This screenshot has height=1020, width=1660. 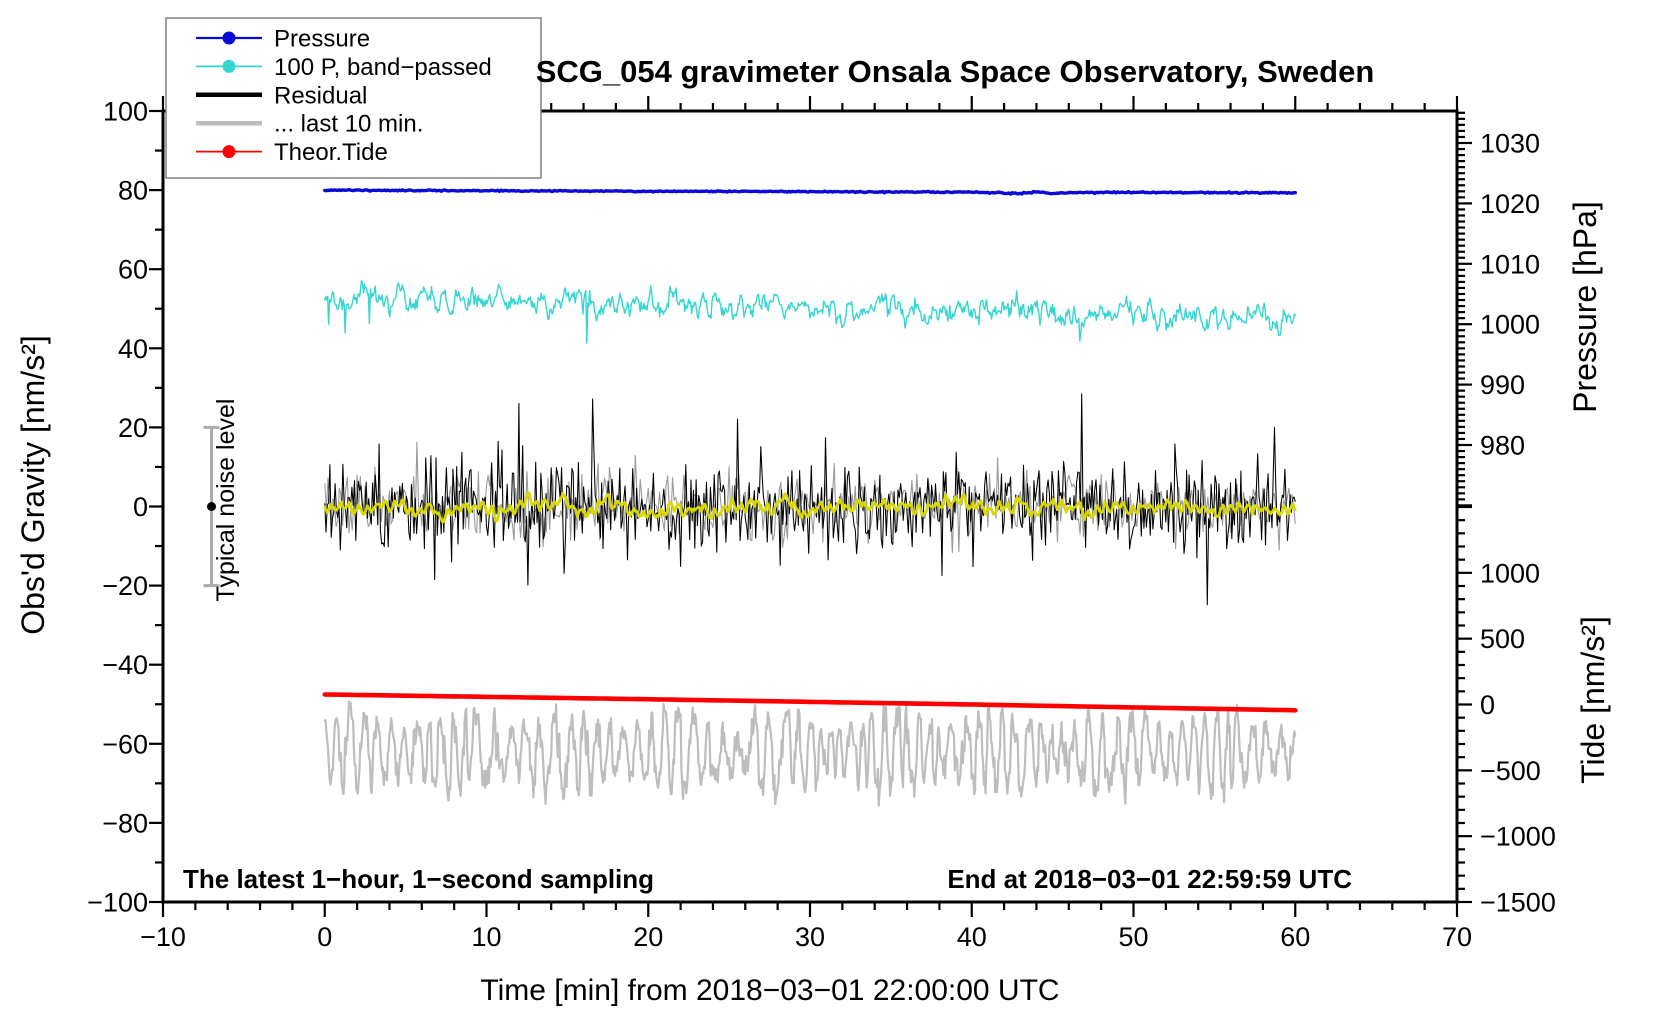 What do you see at coordinates (1585, 307) in the screenshot?
I see `pressure-axis-title: Pressure [hPa]` at bounding box center [1585, 307].